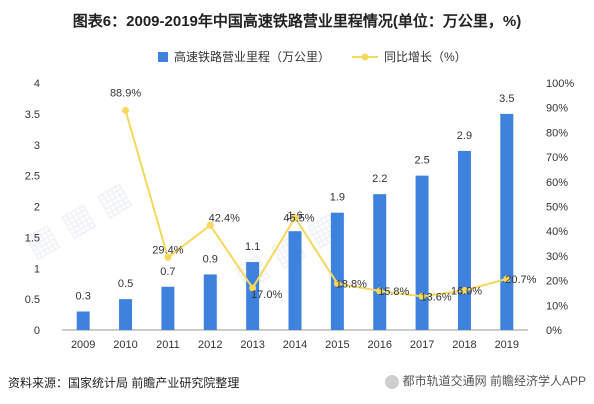 This screenshot has height=404, width=594. I want to click on bar-value-label: 1.9, so click(337, 198).